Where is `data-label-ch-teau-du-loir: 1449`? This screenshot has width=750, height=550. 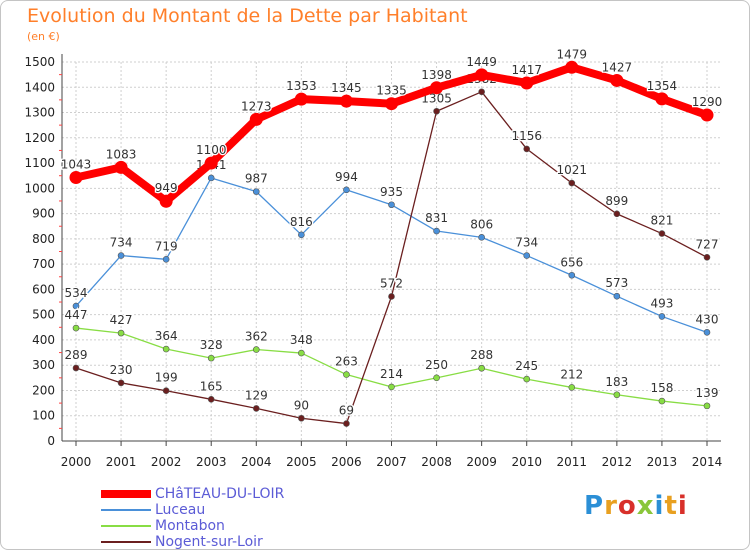
data-label-ch-teau-du-loir: 1449 is located at coordinates (481, 62).